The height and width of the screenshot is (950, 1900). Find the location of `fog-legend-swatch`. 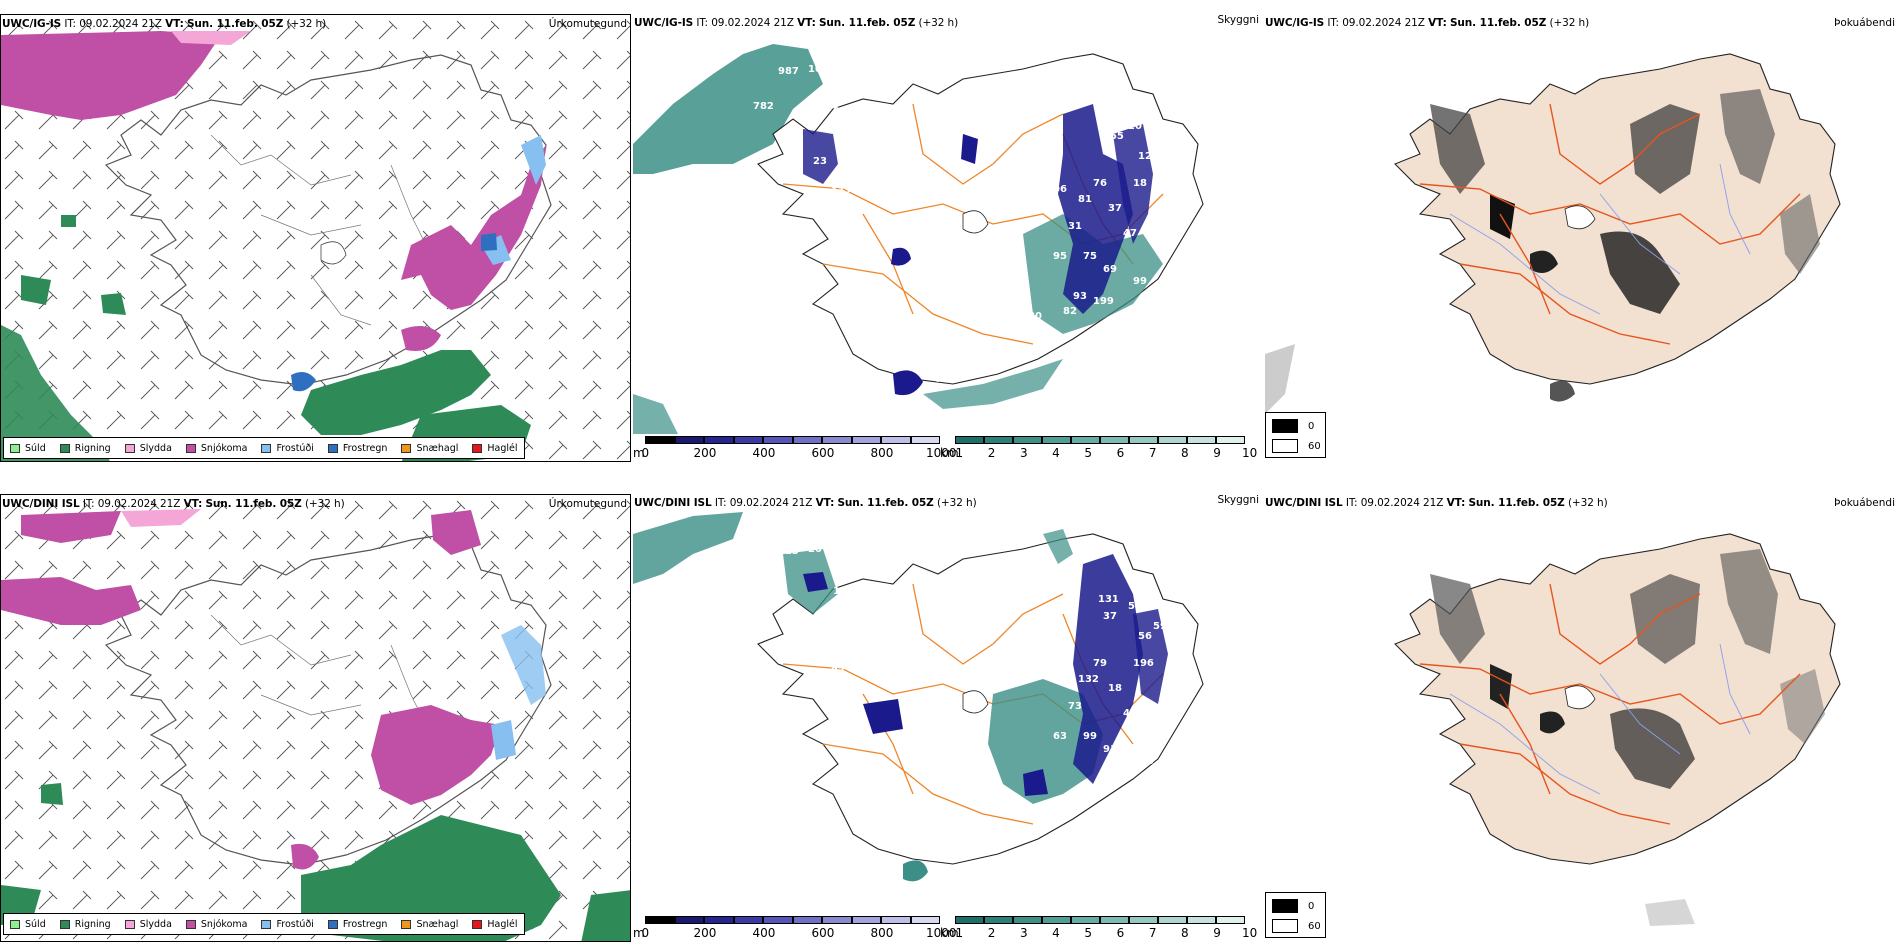

fog-legend-swatch is located at coordinates (1285, 446).